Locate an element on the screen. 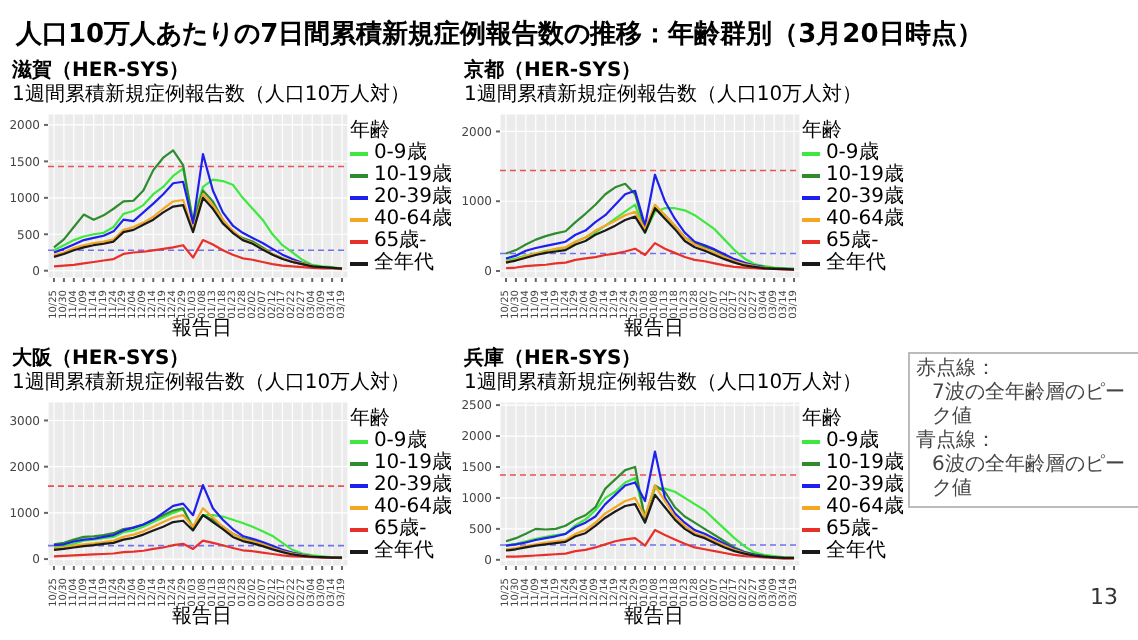 The image size is (1138, 640). text: 人口10万人あたりの7日間累積新規症例報告数の推移：年齢群別（3月20日時点） is located at coordinates (499, 34).